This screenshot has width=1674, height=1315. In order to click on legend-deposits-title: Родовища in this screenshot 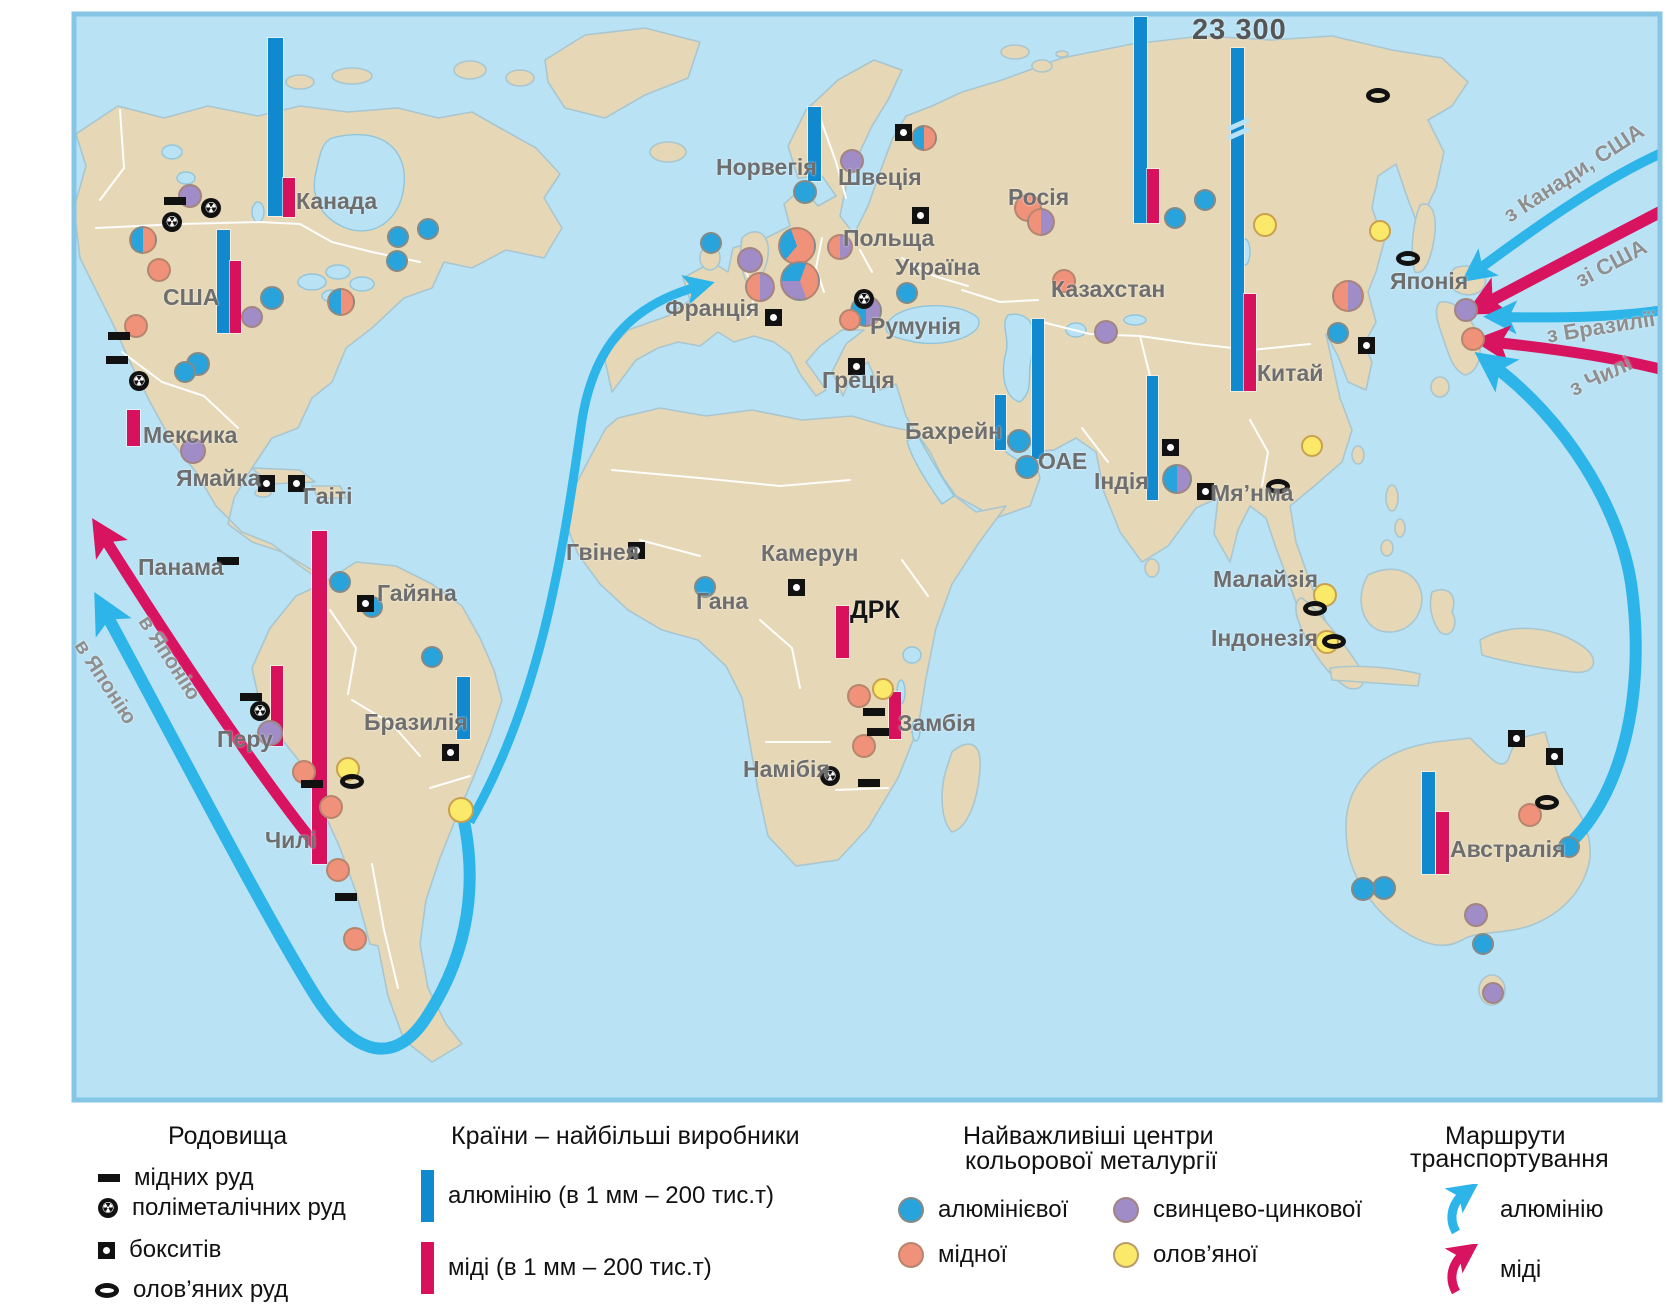, I will do `click(228, 1136)`.